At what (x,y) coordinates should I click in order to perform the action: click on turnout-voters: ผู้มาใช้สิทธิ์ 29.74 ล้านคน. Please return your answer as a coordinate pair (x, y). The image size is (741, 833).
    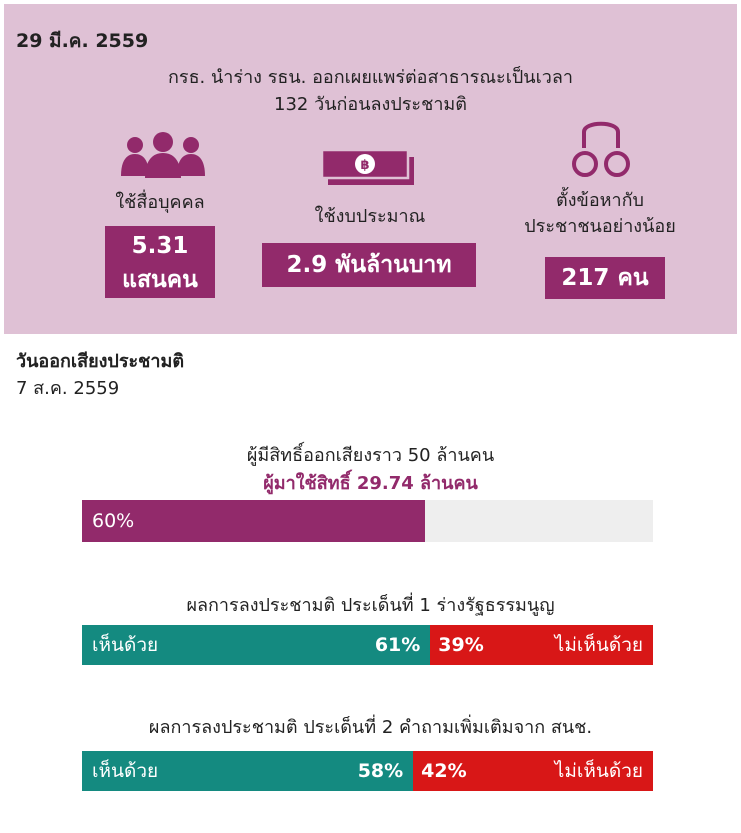
    Looking at the image, I should click on (370, 483).